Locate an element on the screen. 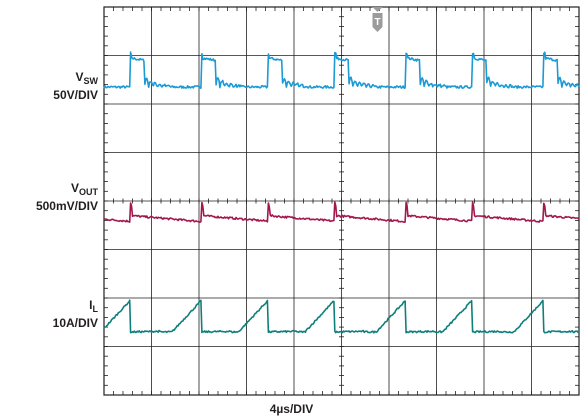 This screenshot has width=583, height=420. vout-scale: 500mV/DIV is located at coordinates (66, 206).